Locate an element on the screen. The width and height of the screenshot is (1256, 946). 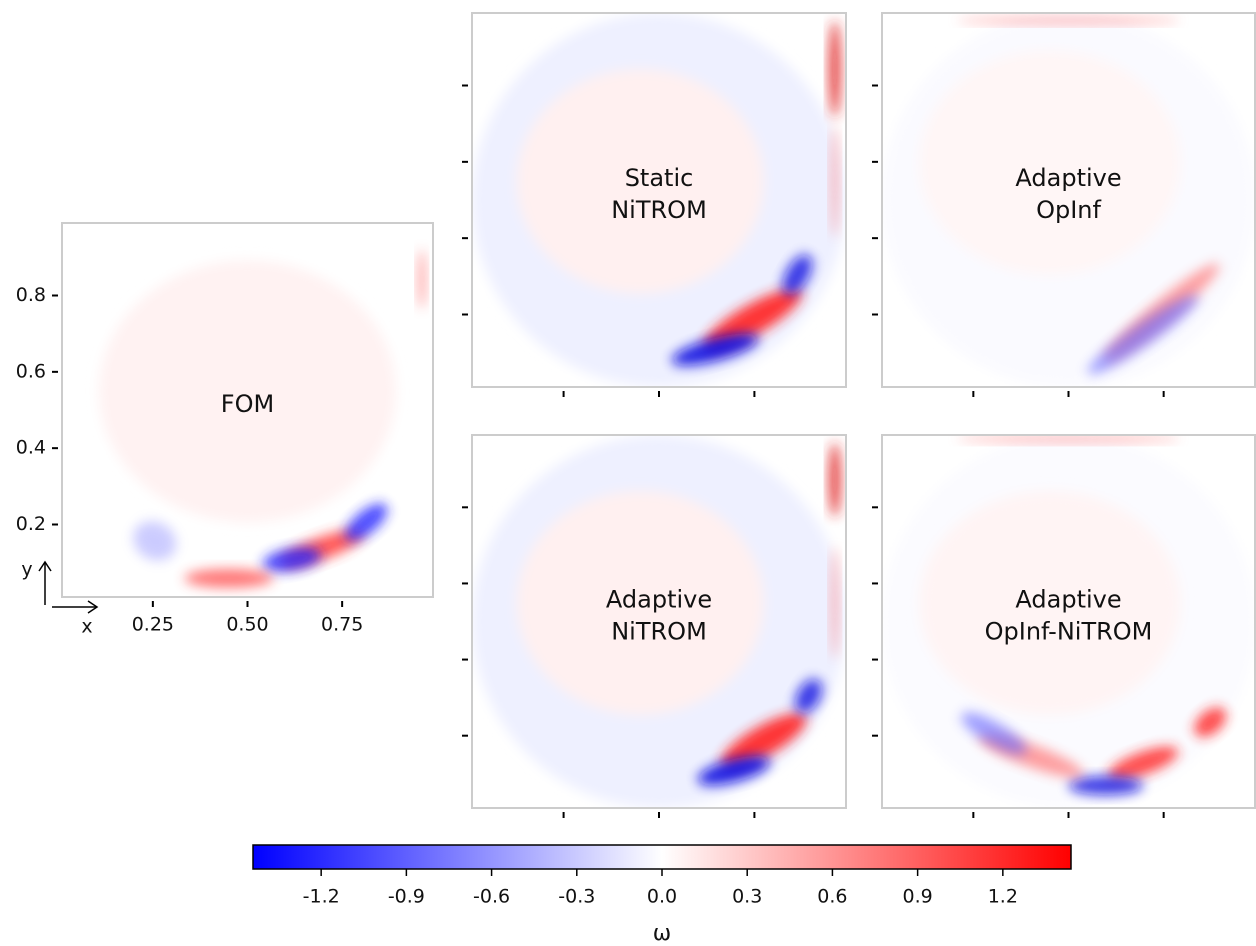
y-arrow-head is located at coordinates (45, 566).